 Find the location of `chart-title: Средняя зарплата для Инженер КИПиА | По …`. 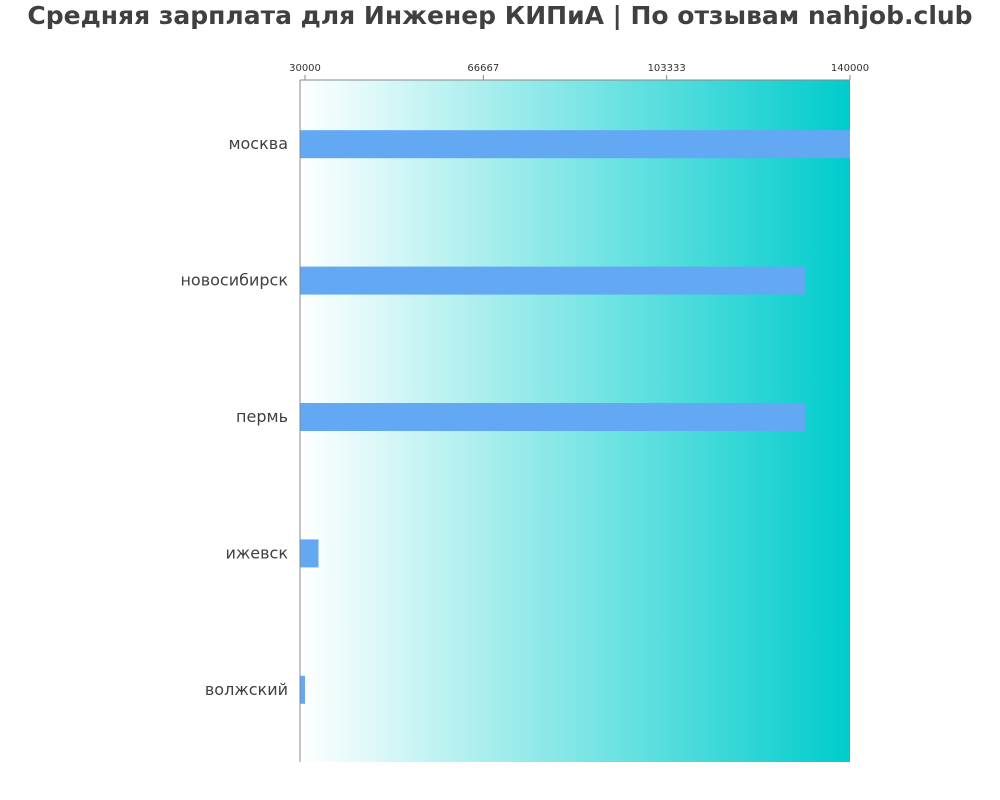

chart-title: Средняя зарплата для Инженер КИПиА | По … is located at coordinates (500, 15).